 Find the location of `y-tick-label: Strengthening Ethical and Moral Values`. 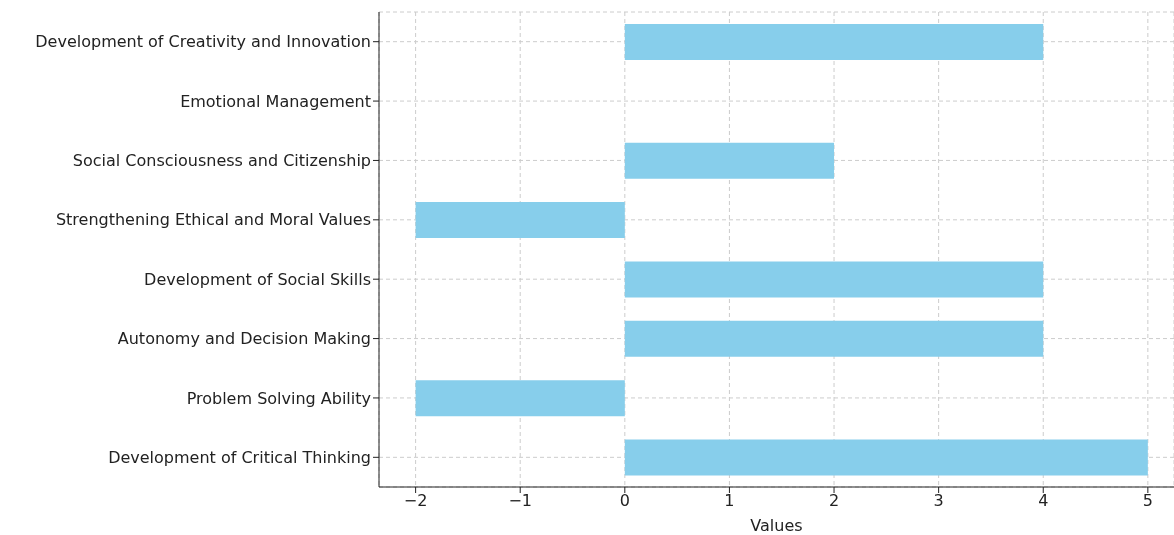

y-tick-label: Strengthening Ethical and Moral Values is located at coordinates (213, 220).